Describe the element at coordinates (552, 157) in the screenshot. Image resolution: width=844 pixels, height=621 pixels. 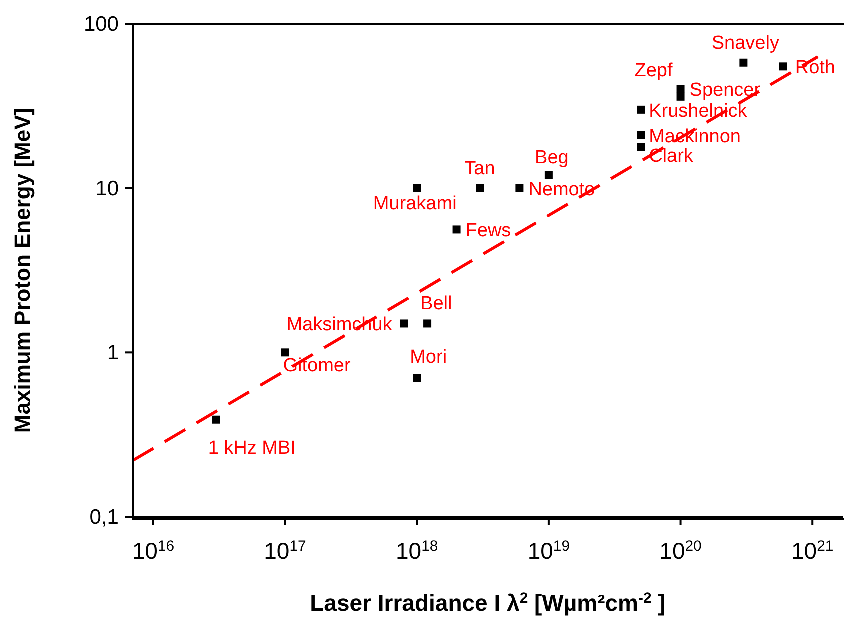
I see `annotation: Beg` at that location.